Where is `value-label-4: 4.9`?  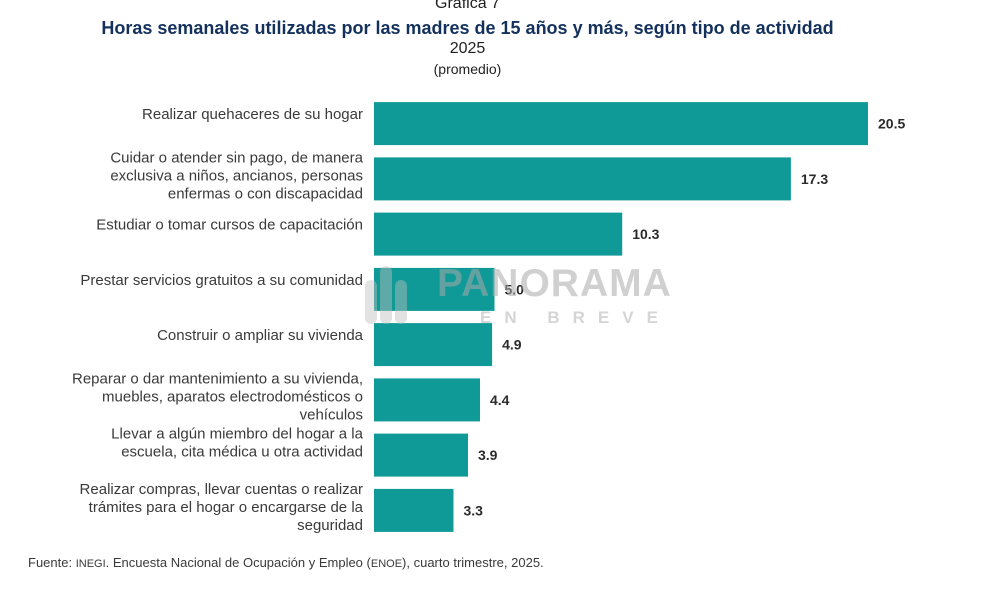 value-label-4: 4.9 is located at coordinates (512, 345).